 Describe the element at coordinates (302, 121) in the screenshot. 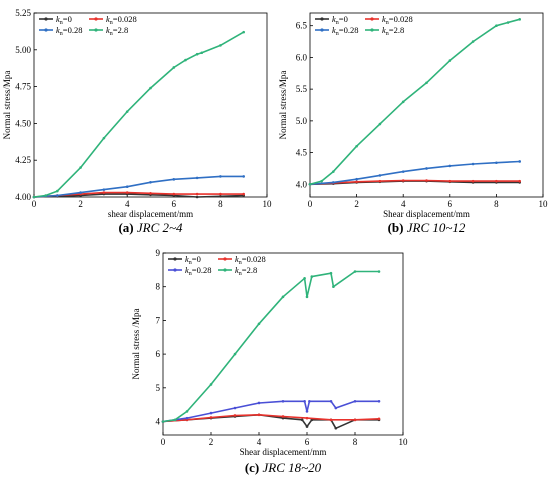

I see `y-tick-label: 5.0` at that location.